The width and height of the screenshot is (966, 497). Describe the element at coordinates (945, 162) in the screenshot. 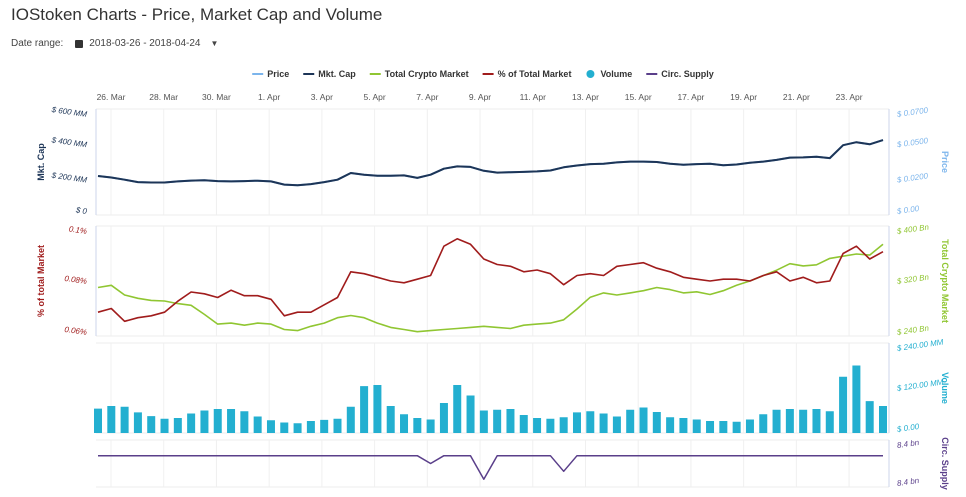

I see `y-axis-title-right: Price` at that location.